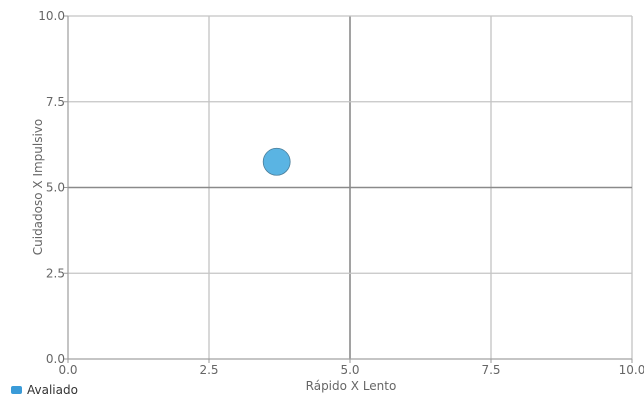  I want to click on y-tick-label-4: 10.0, so click(51, 16).